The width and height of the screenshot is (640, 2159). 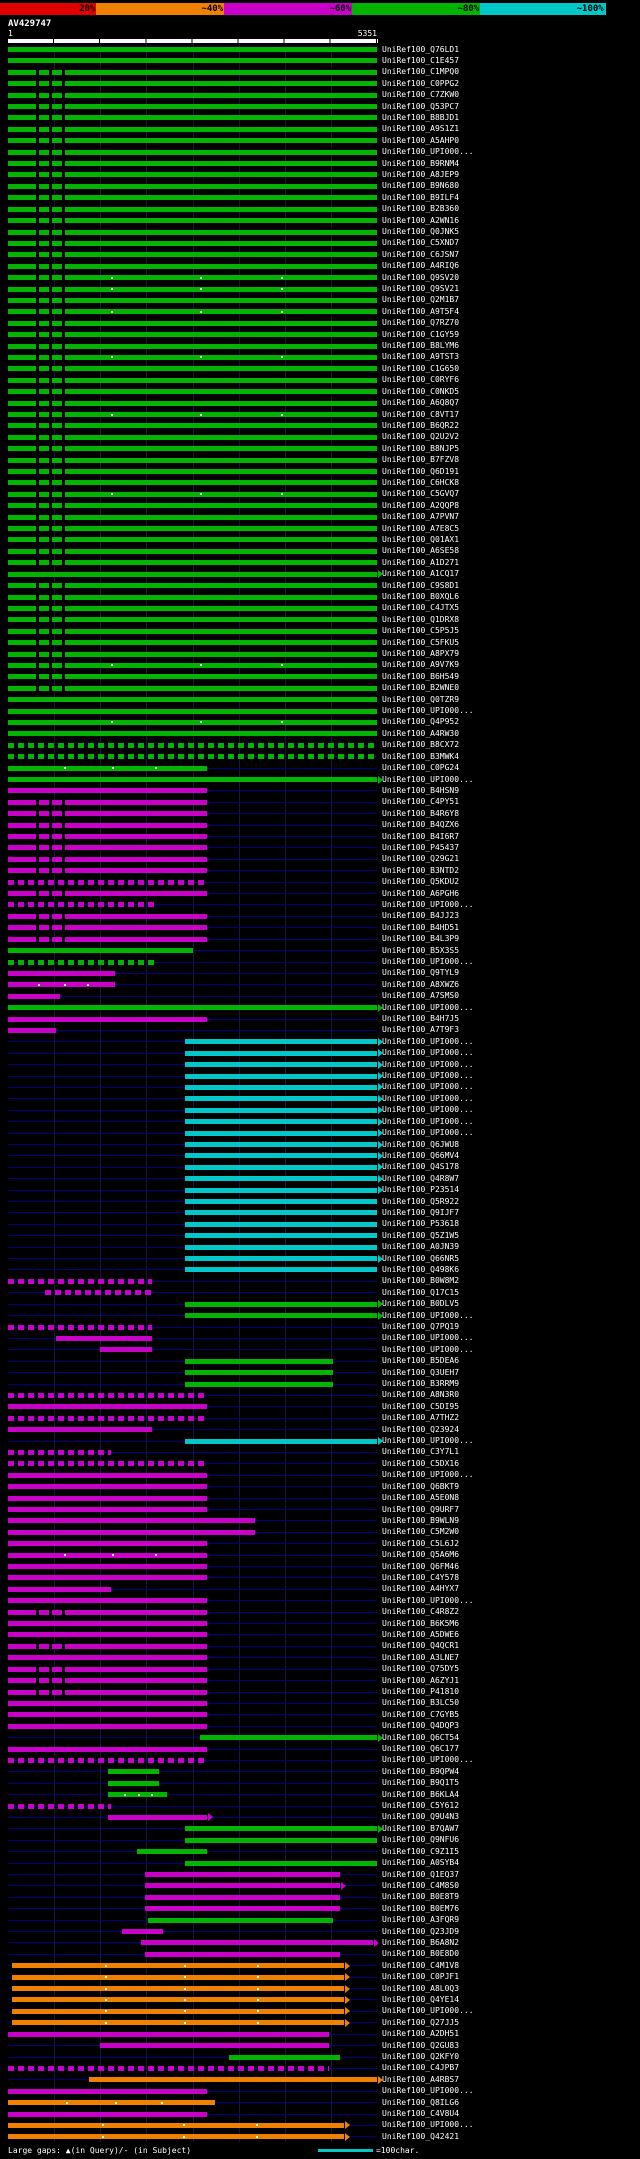 I want to click on hit-label: UniRef100_A9V7K9, so click(x=421, y=665).